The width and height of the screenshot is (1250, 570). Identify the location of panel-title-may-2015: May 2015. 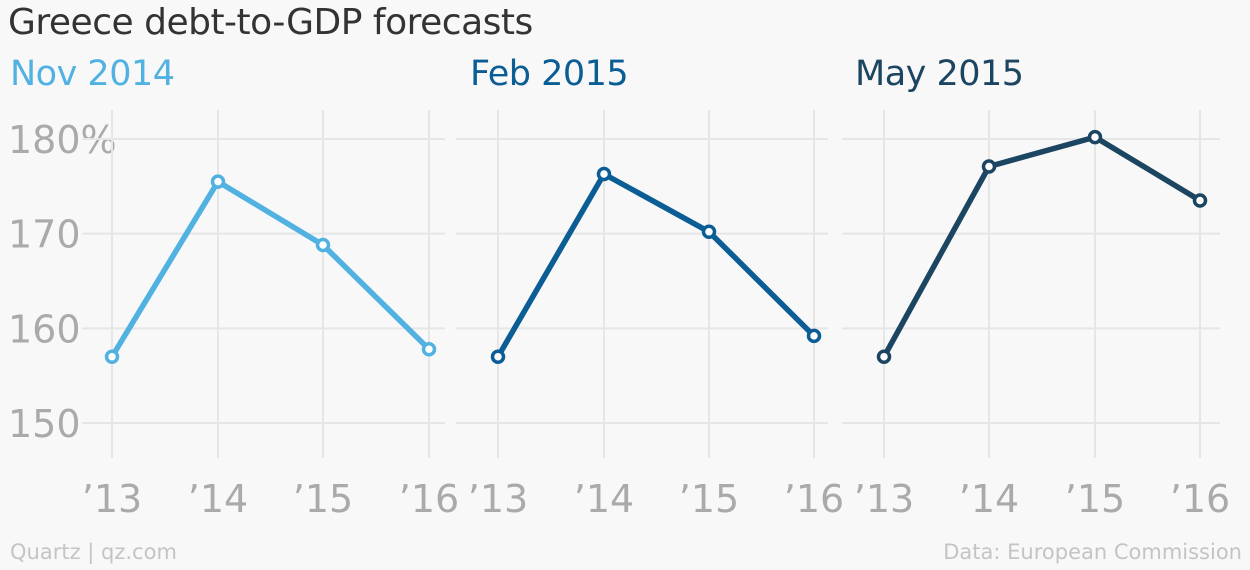
(939, 74).